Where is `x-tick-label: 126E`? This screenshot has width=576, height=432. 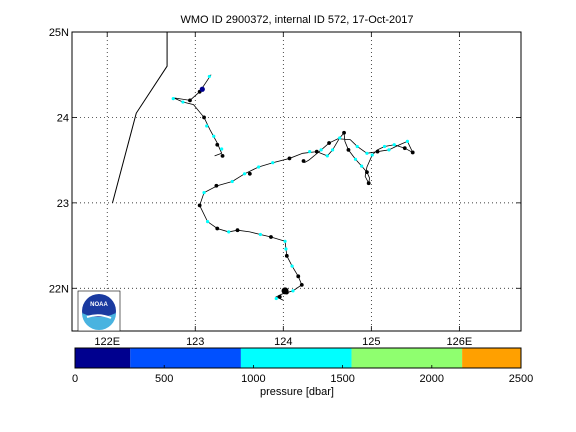 x-tick-label: 126E is located at coordinates (460, 342).